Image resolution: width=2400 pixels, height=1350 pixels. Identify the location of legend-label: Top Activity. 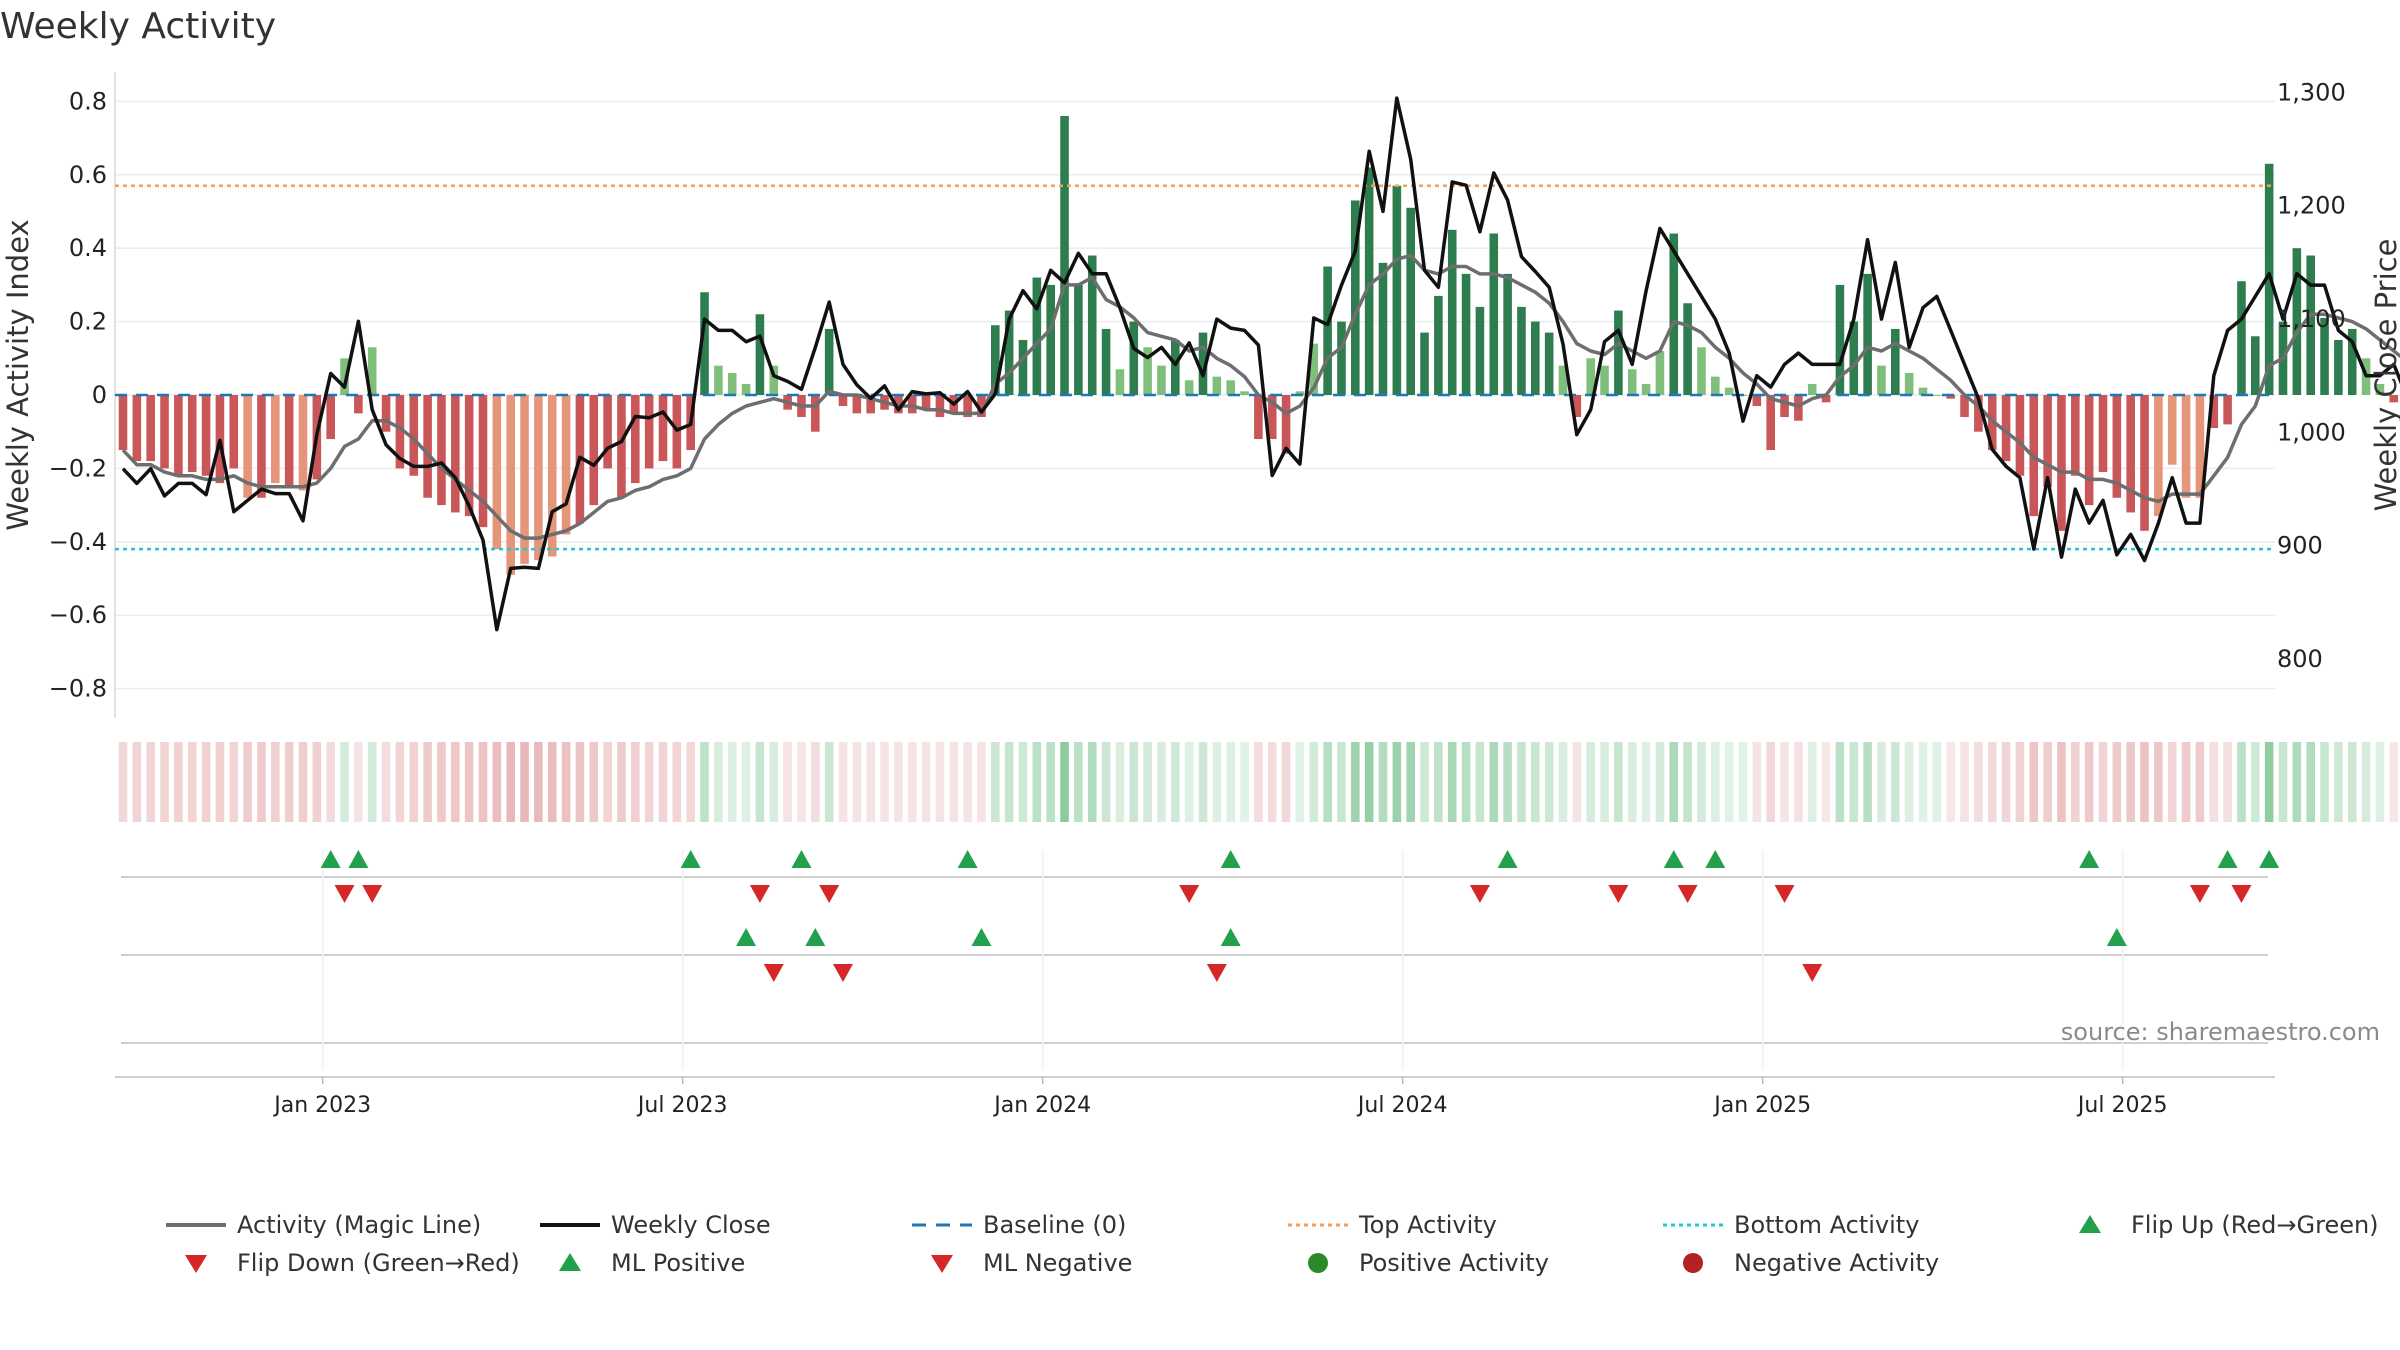
(1427, 1225).